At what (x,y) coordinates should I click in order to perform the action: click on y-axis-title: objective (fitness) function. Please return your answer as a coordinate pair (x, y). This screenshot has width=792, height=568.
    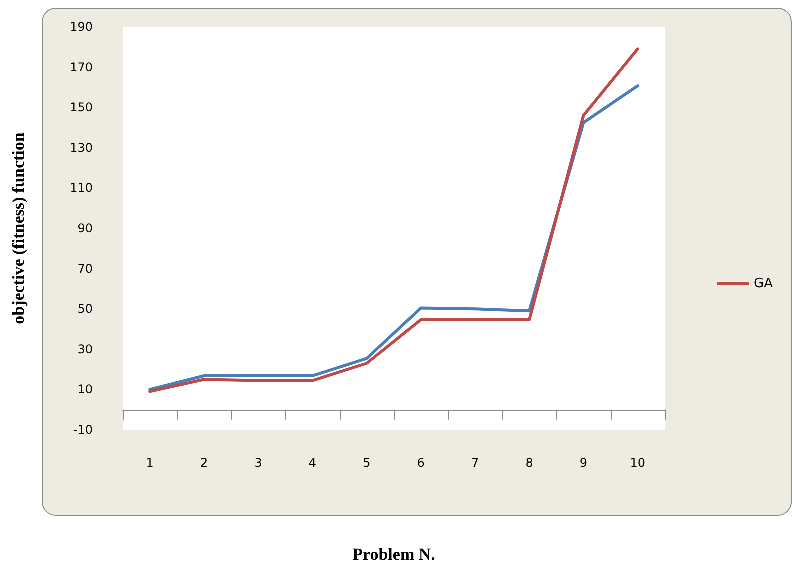
    Looking at the image, I should click on (18, 228).